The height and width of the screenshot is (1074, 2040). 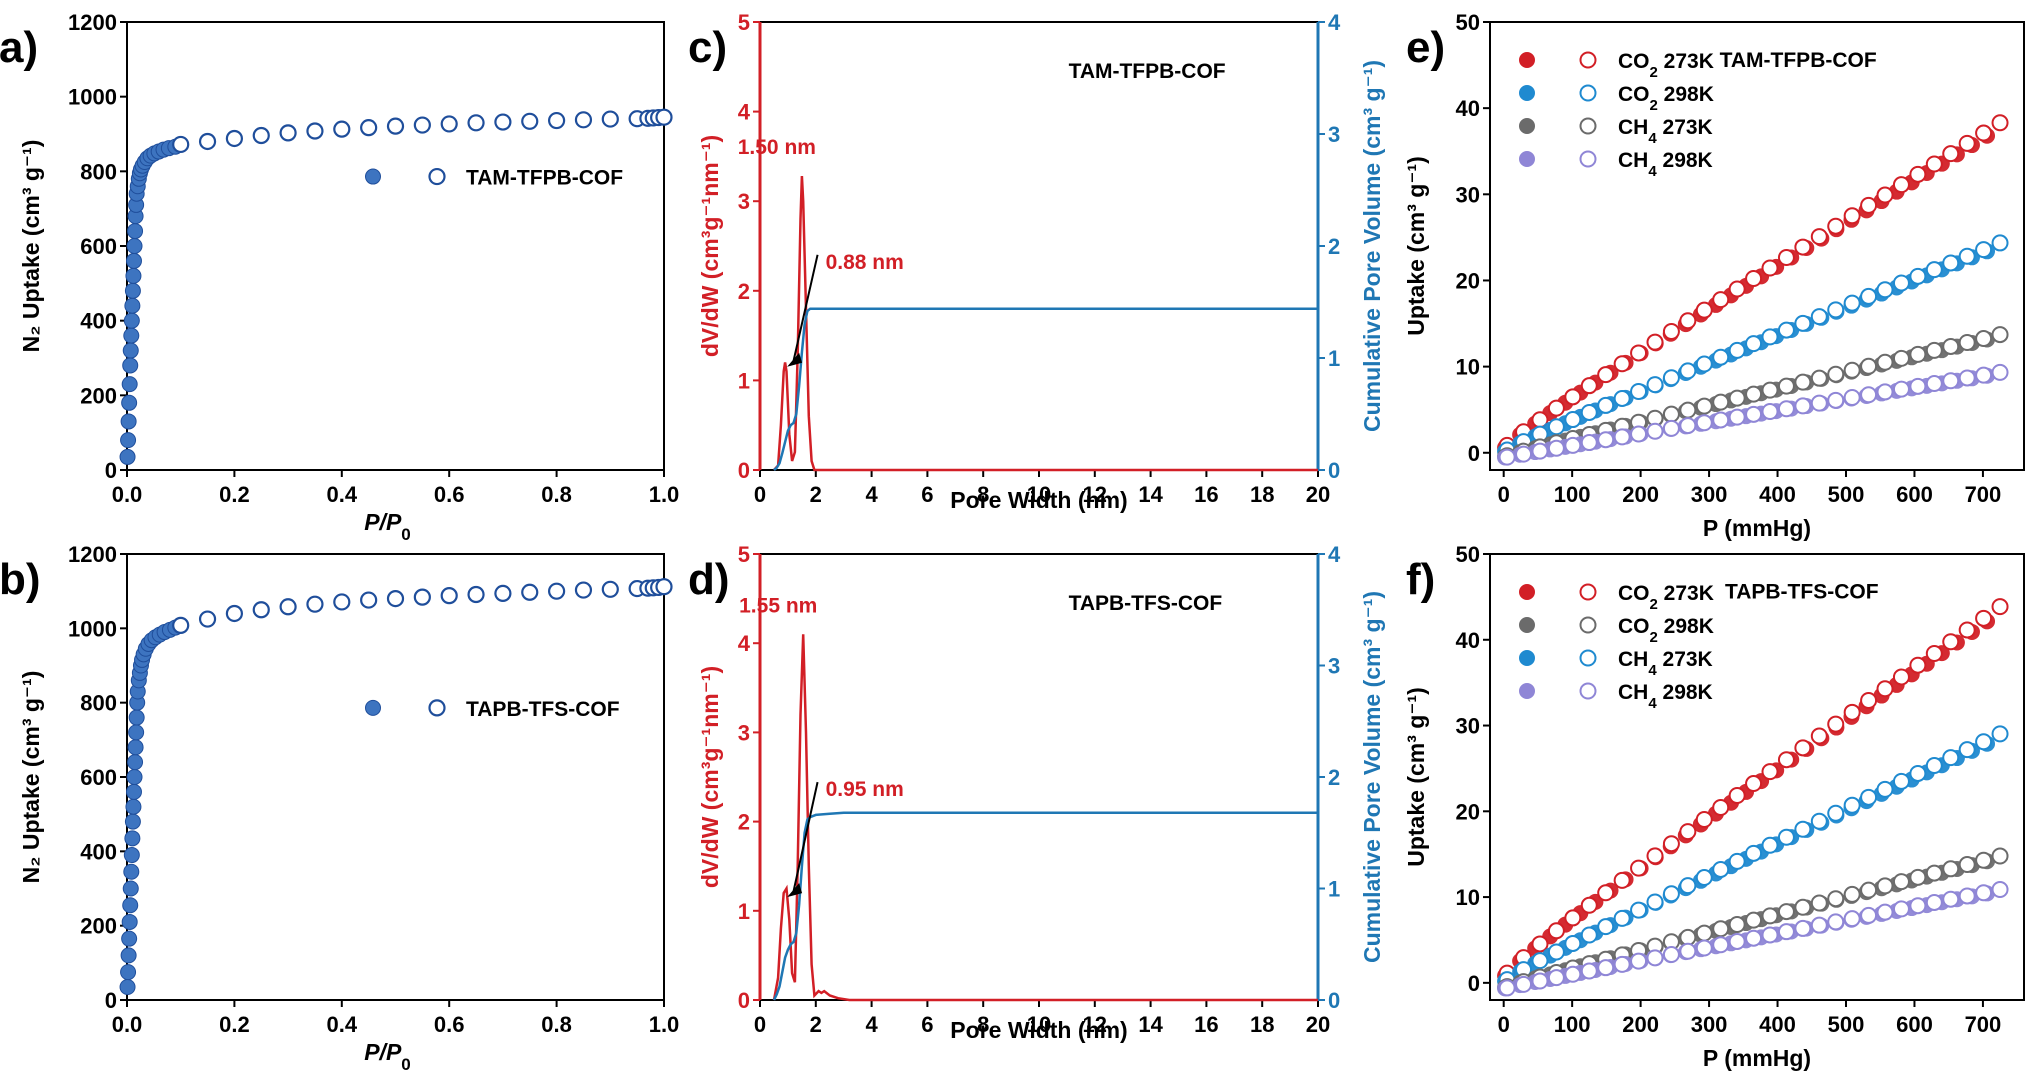 What do you see at coordinates (1588, 658) in the screenshot?
I see `legend-marker-open` at bounding box center [1588, 658].